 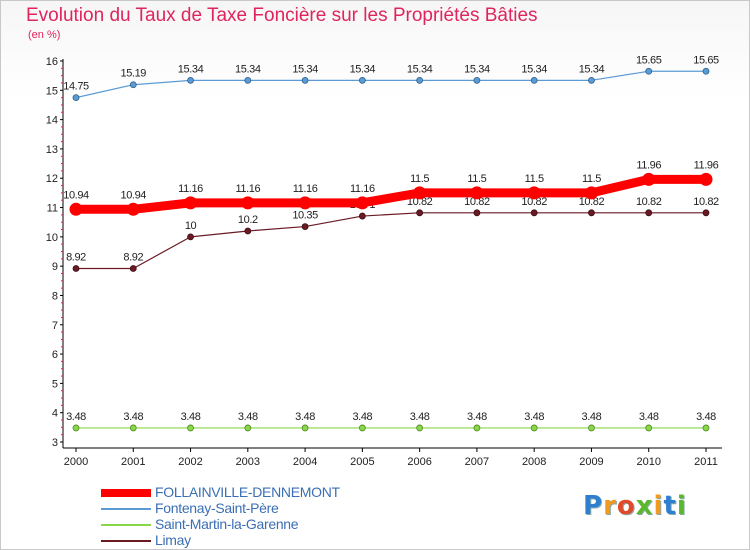 I want to click on y-tick-label: 16, so click(x=52, y=62).